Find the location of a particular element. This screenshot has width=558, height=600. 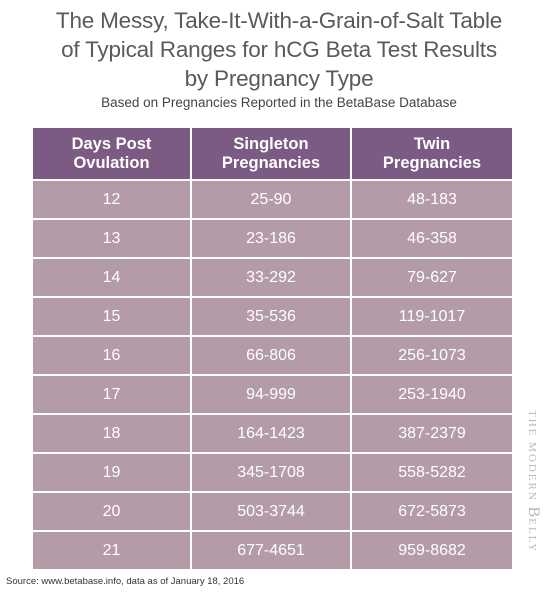

cell-twin: 48-183 is located at coordinates (432, 199).